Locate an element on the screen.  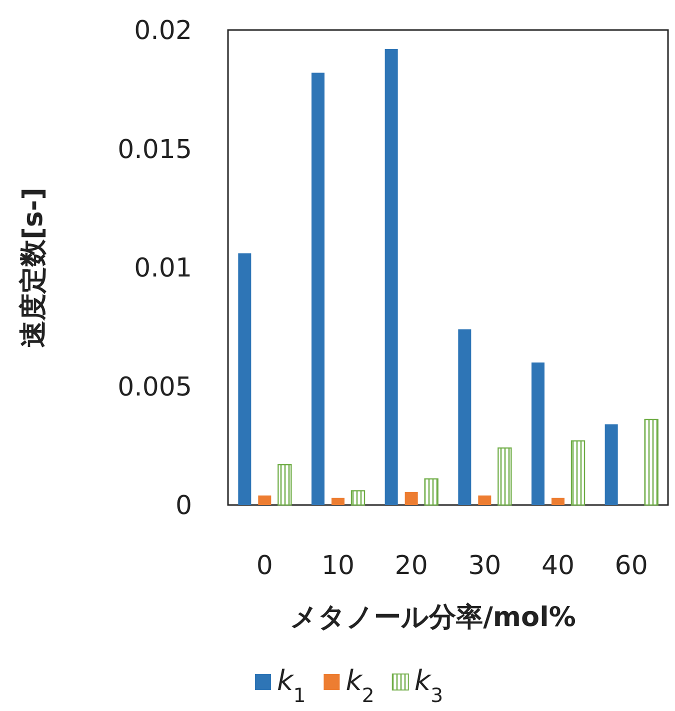
x-tick-label: 20 is located at coordinates (411, 566).